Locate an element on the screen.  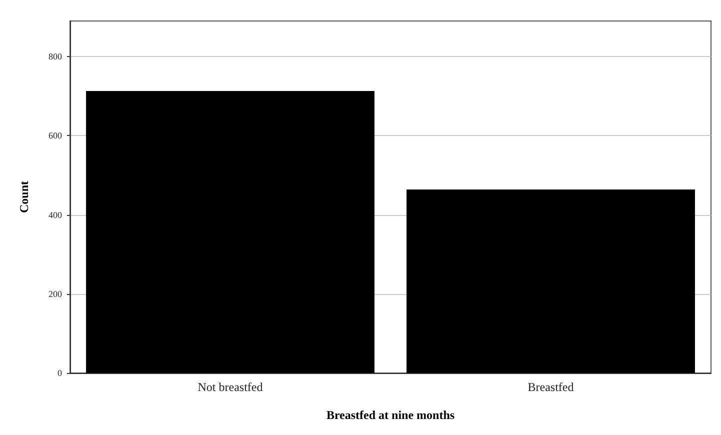
y-tick-label: 600 is located at coordinates (55, 135).